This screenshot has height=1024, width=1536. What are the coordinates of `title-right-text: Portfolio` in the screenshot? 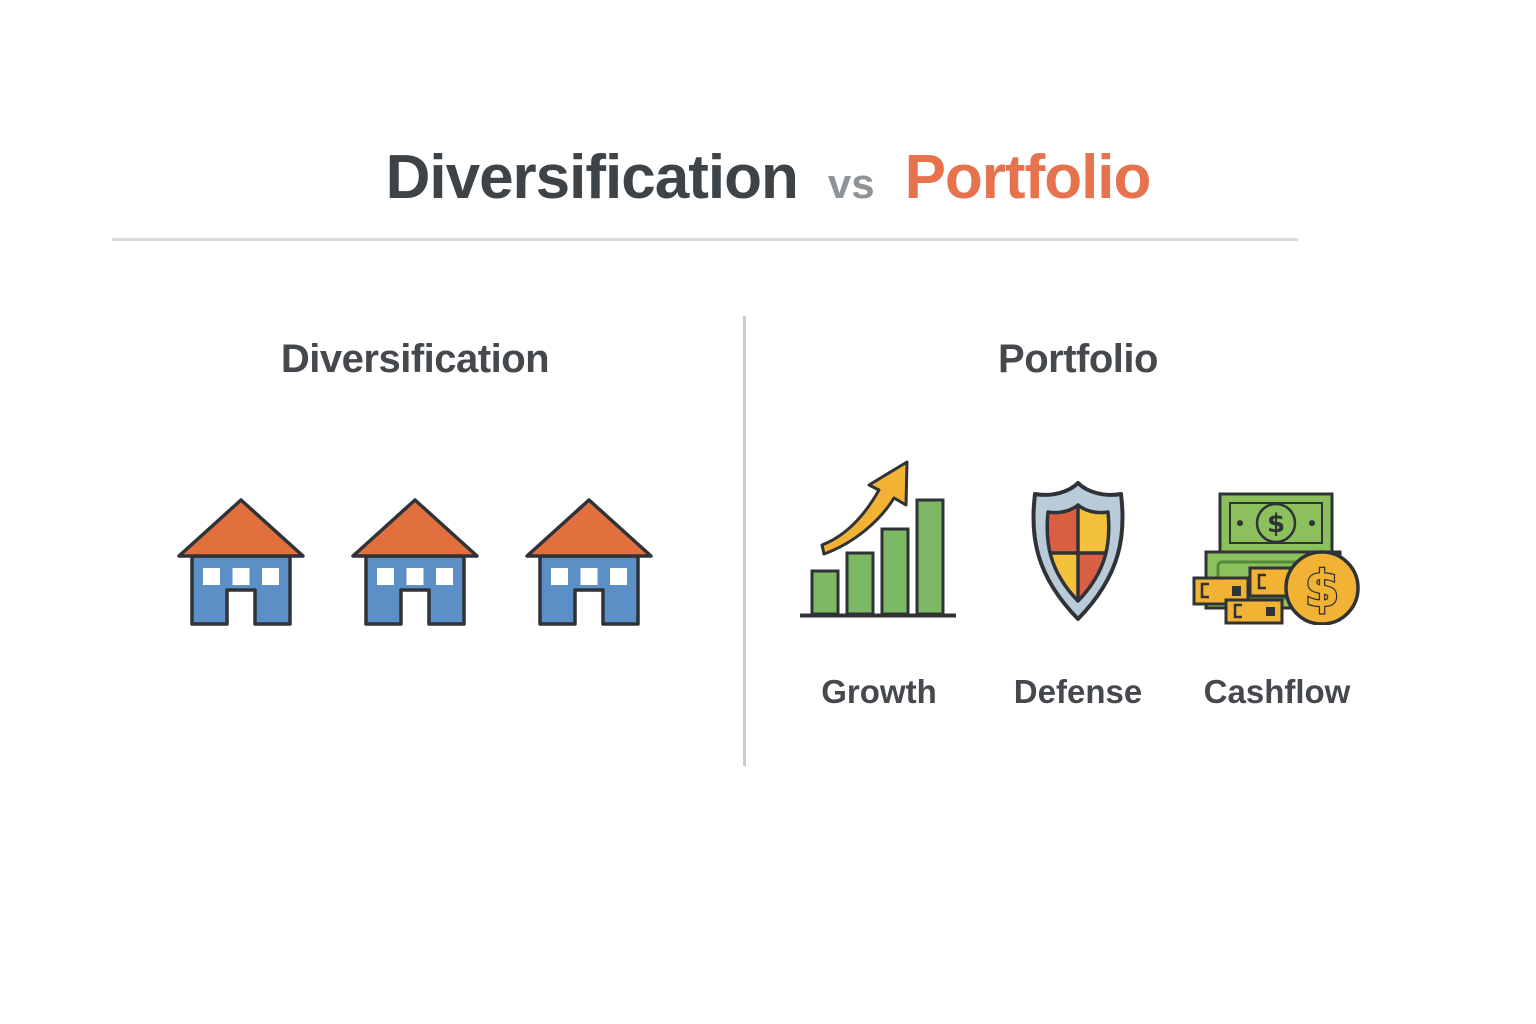 It's located at (1028, 177).